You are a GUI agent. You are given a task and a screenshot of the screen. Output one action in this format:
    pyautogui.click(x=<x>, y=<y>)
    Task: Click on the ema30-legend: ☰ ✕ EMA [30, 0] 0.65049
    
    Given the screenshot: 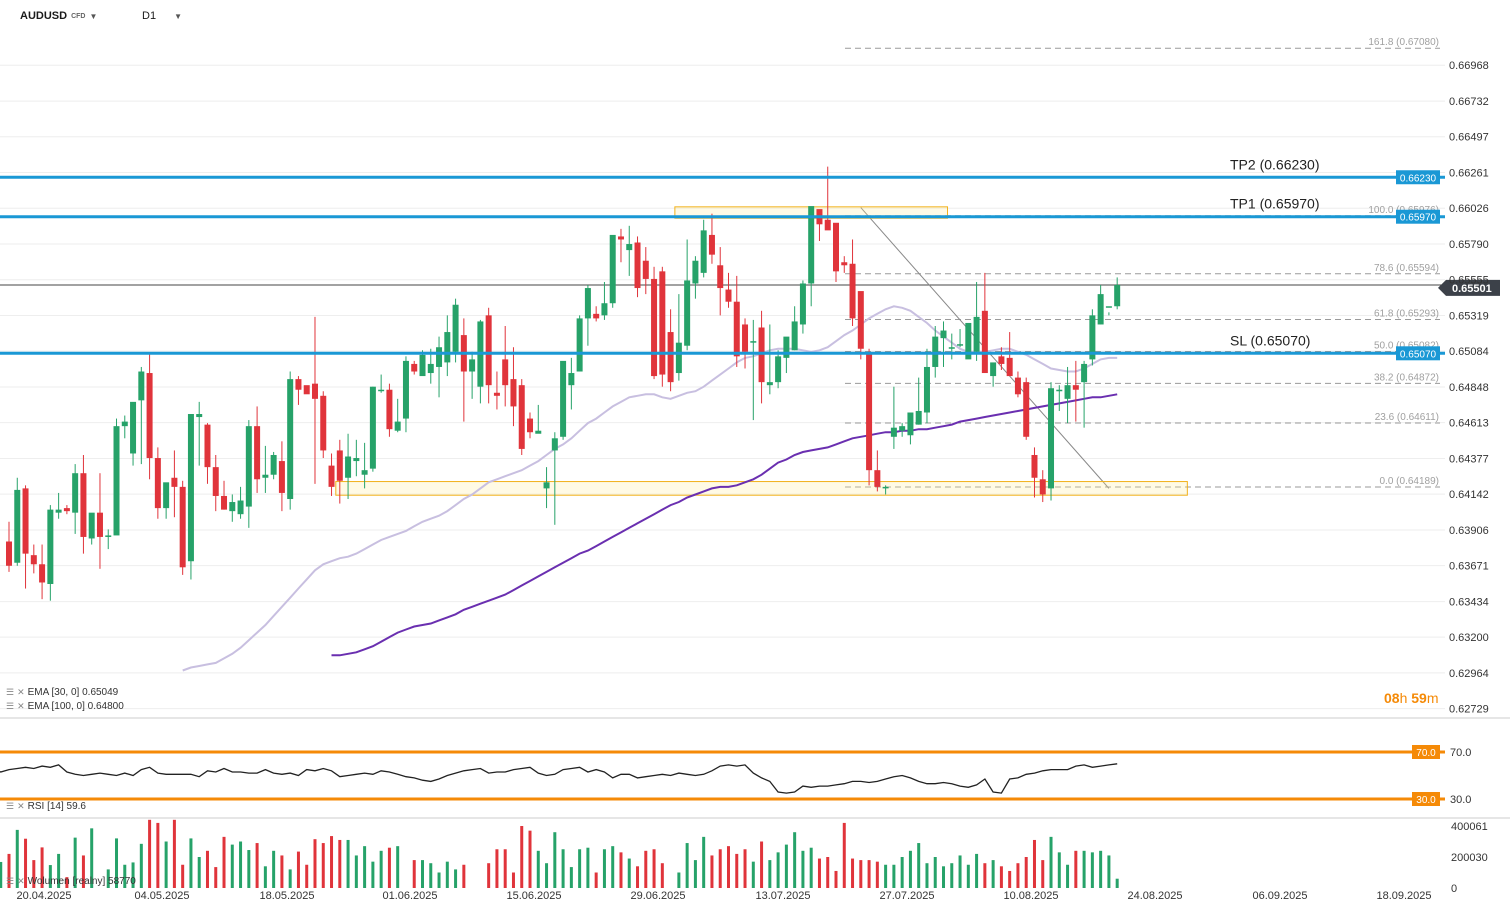 What is the action you would take?
    pyautogui.click(x=62, y=692)
    